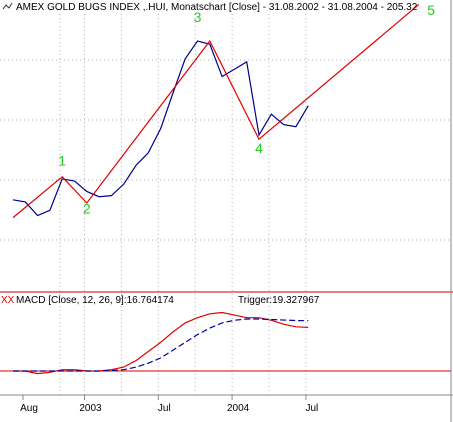 The width and height of the screenshot is (453, 422). I want to click on macd-line, so click(161, 343).